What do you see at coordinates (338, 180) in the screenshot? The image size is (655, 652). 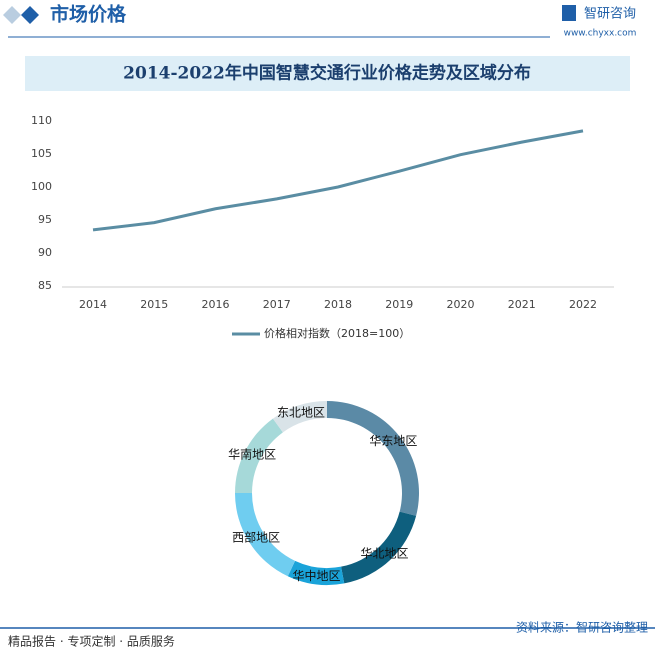 I see `line-series` at bounding box center [338, 180].